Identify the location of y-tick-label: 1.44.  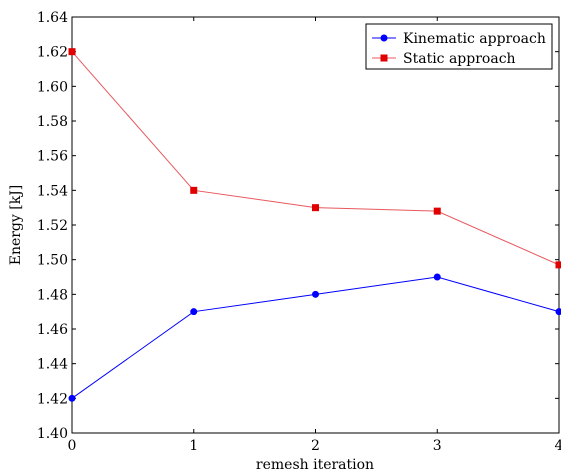
(52, 365).